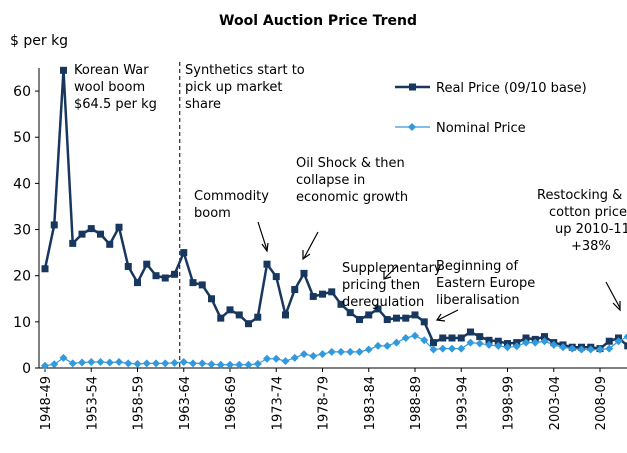  Describe the element at coordinates (381, 285) in the screenshot. I see `annotation: pricing then` at that location.